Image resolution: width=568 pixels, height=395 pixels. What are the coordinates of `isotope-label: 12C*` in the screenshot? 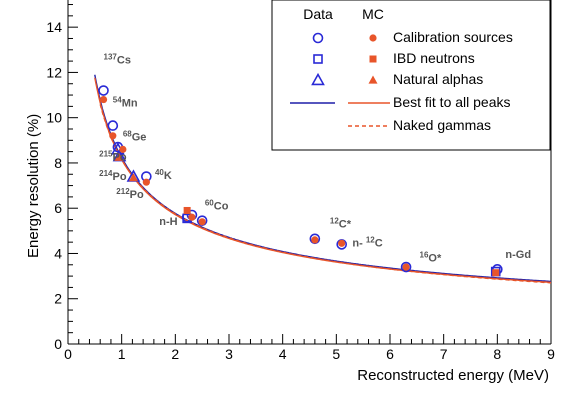 It's located at (341, 223).